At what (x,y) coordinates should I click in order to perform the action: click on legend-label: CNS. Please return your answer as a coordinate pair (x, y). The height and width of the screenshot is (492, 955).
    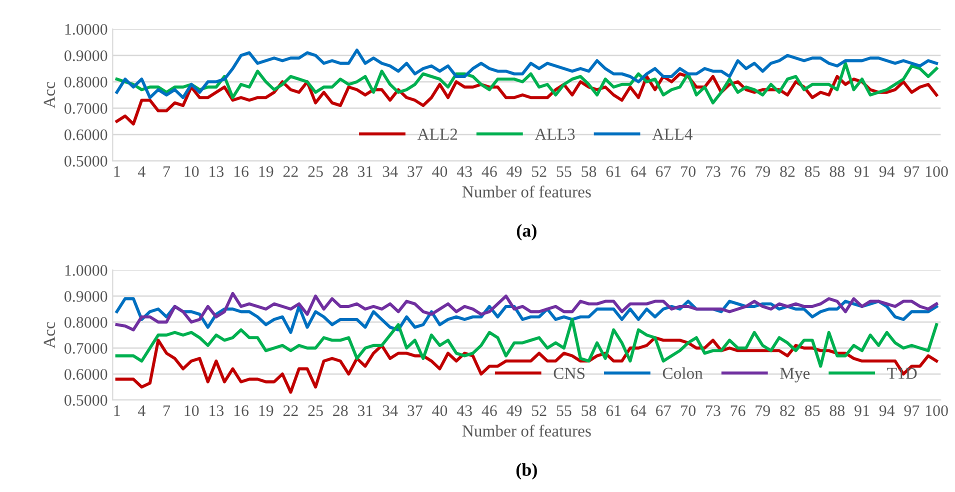
    Looking at the image, I should click on (569, 373).